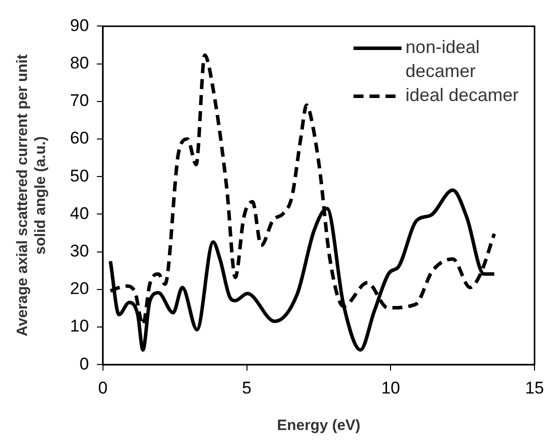 This screenshot has width=554, height=447. I want to click on x-axis-title: Energy (eV), so click(318, 425).